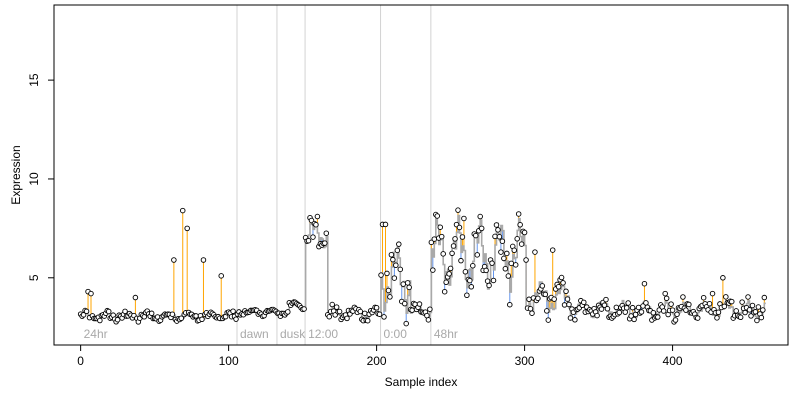 The height and width of the screenshot is (400, 800). Describe the element at coordinates (421, 382) in the screenshot. I see `x-axis-title: Sample index` at that location.